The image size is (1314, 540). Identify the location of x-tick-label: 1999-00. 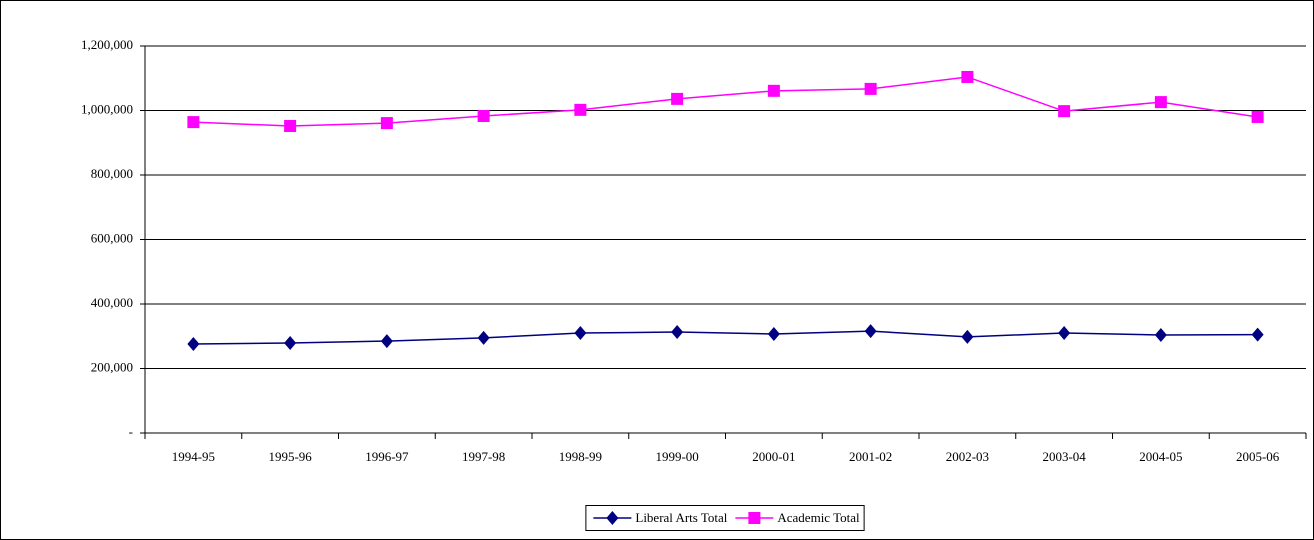
(676, 456).